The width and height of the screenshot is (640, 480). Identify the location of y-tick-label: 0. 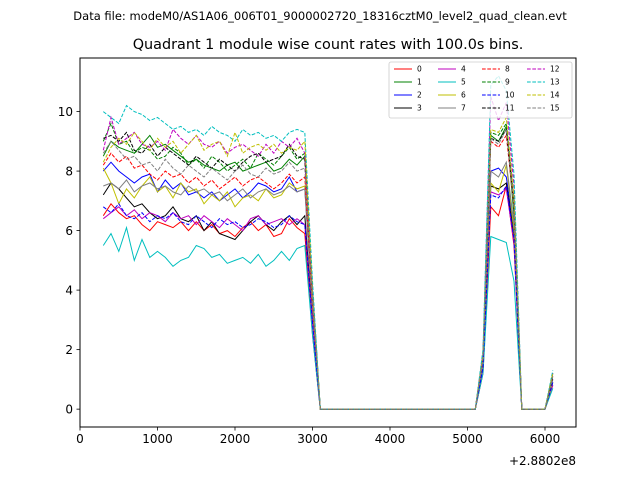
(69, 409).